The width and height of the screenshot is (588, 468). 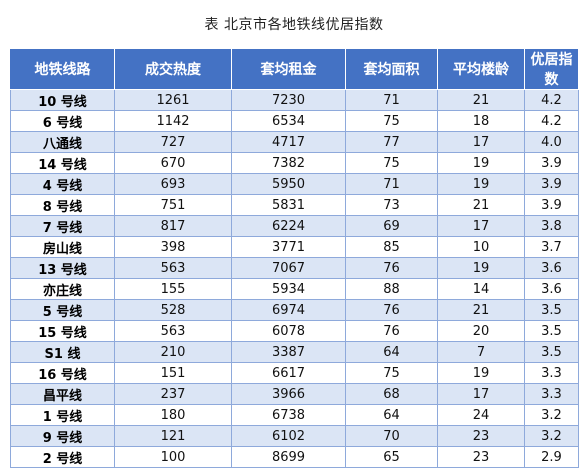 I want to click on table-row: 6 号线 1142 6534 75 18 4.2, so click(x=294, y=121).